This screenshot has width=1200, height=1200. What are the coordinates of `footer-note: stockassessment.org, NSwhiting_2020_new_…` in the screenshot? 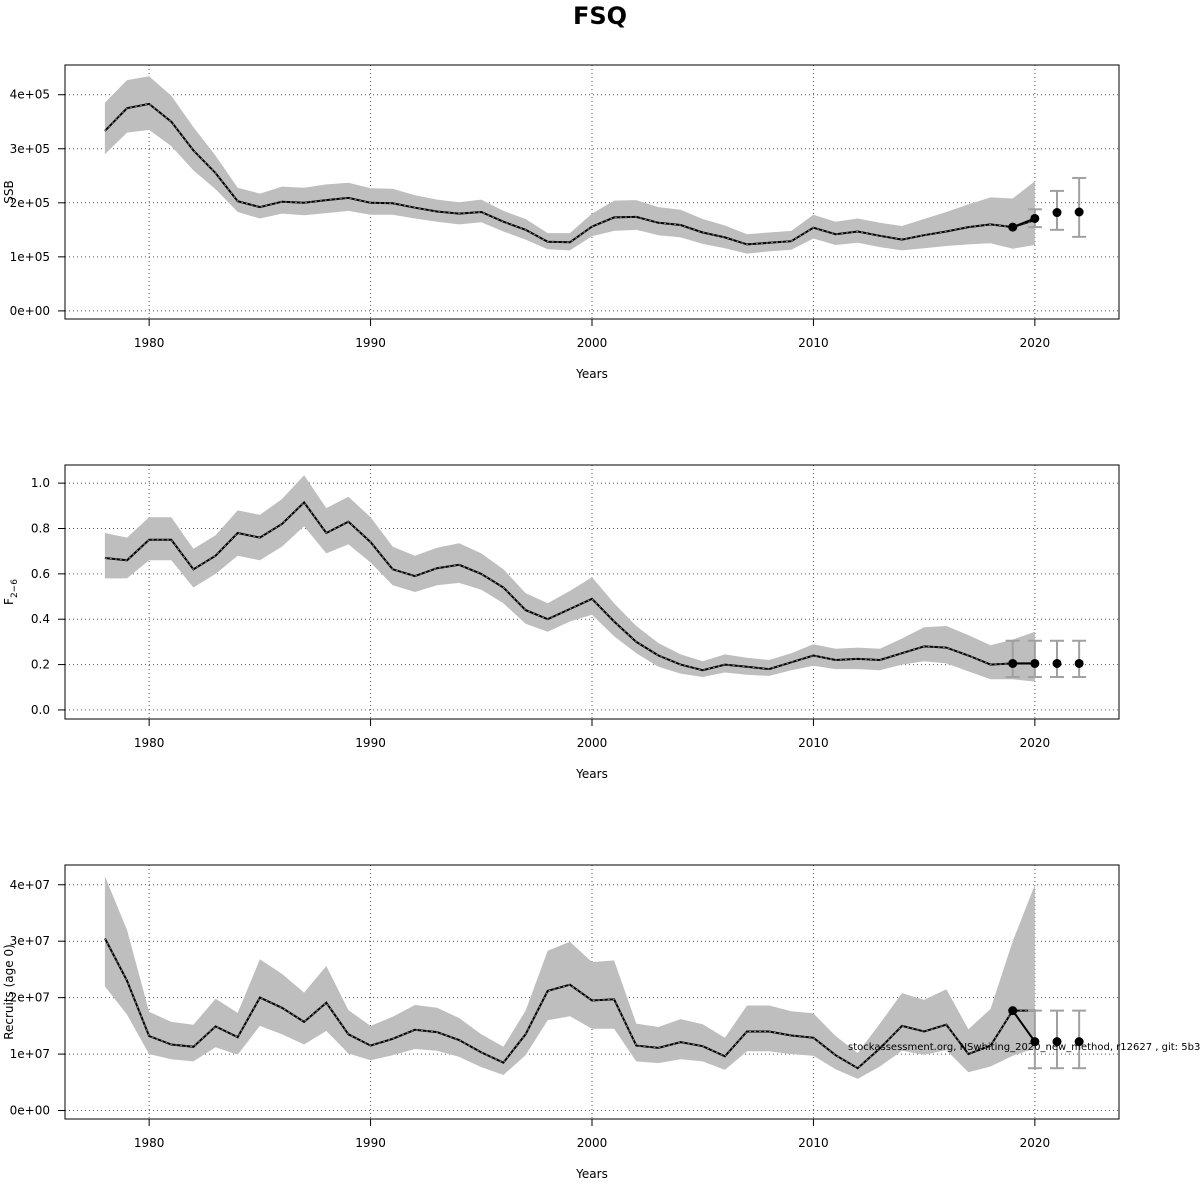 It's located at (1024, 1047).